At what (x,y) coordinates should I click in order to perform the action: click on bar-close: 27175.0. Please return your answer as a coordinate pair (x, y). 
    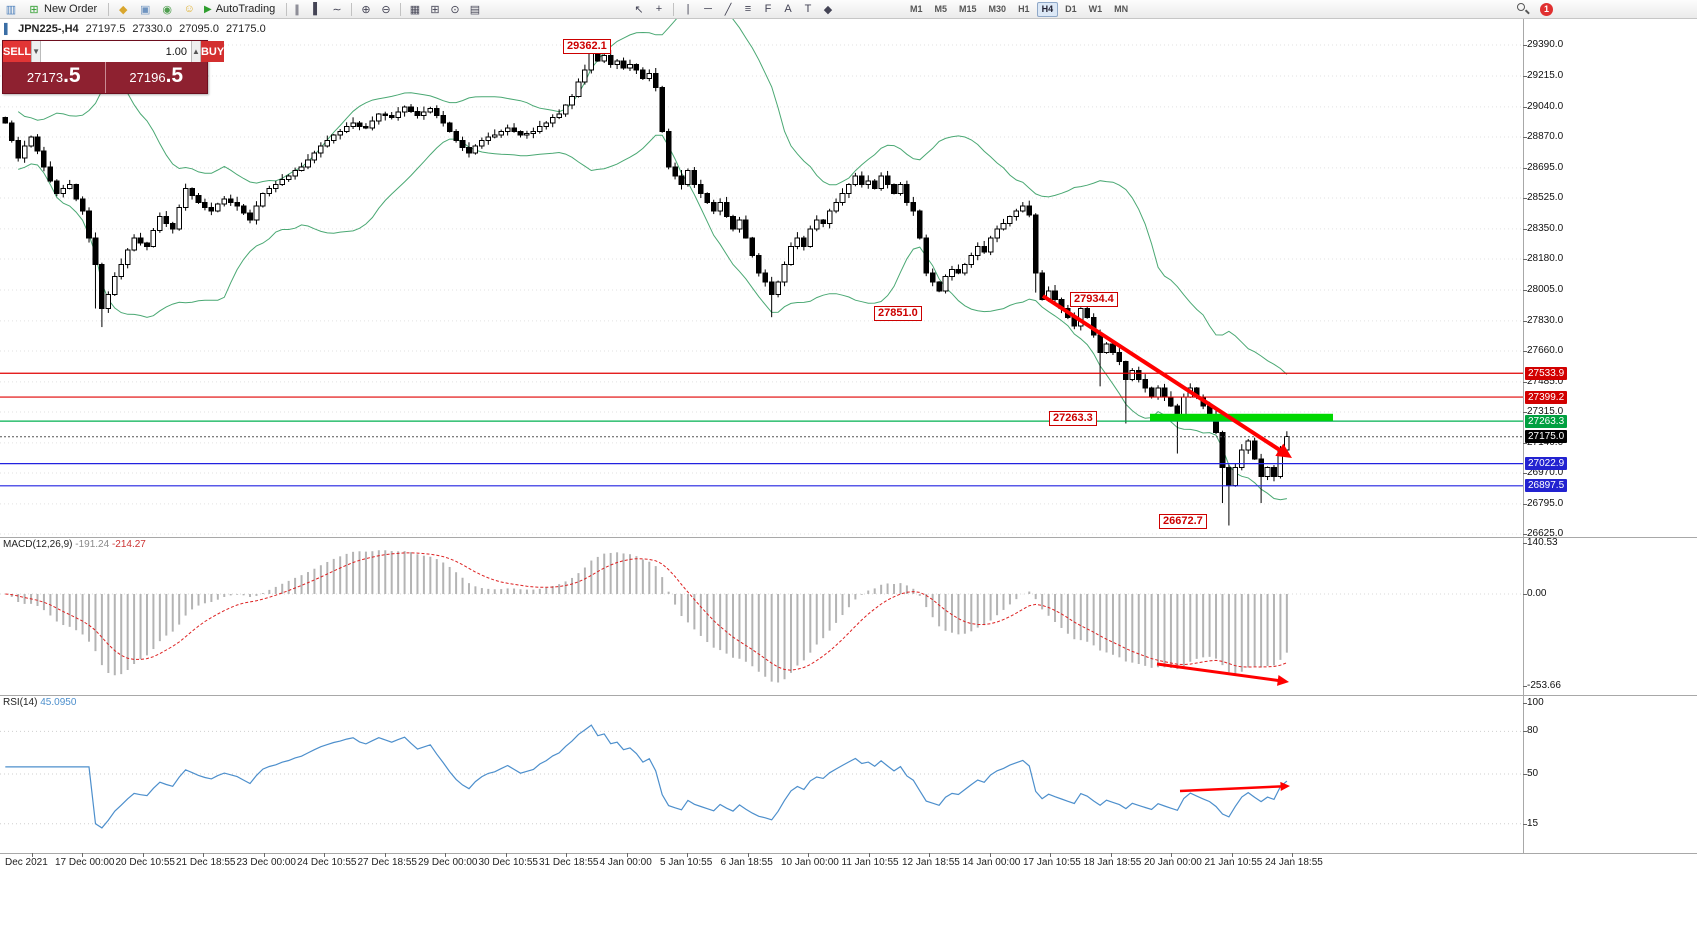
    Looking at the image, I should click on (245, 29).